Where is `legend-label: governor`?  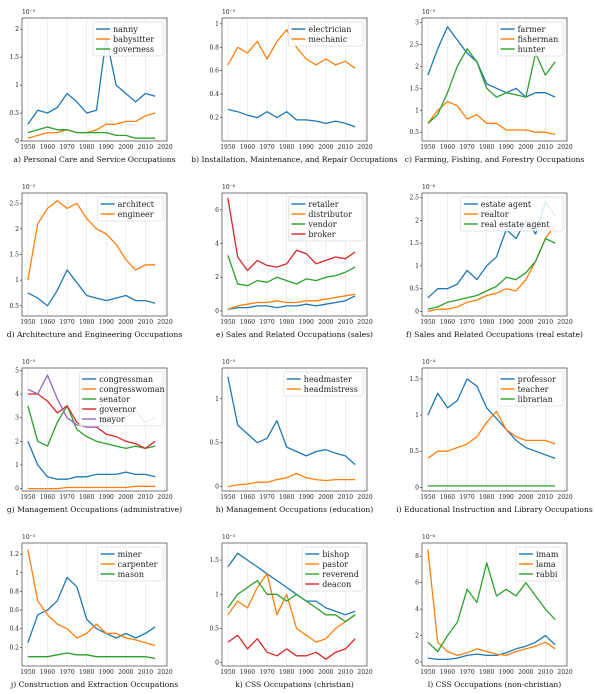 legend-label: governor is located at coordinates (117, 409).